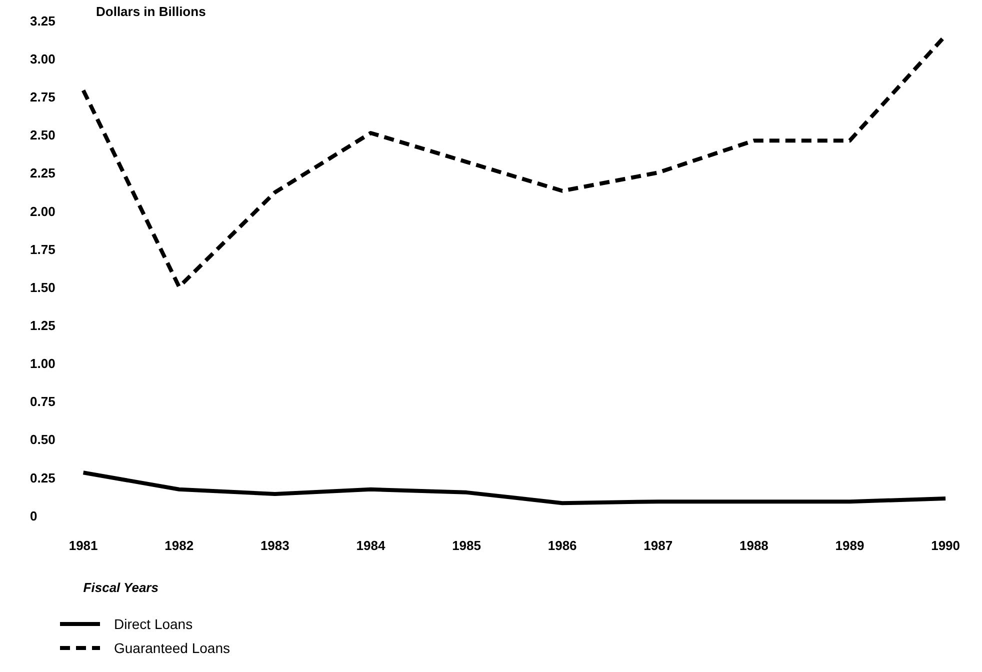 This screenshot has width=982, height=672. Describe the element at coordinates (849, 546) in the screenshot. I see `x-tick-label: 1989` at that location.